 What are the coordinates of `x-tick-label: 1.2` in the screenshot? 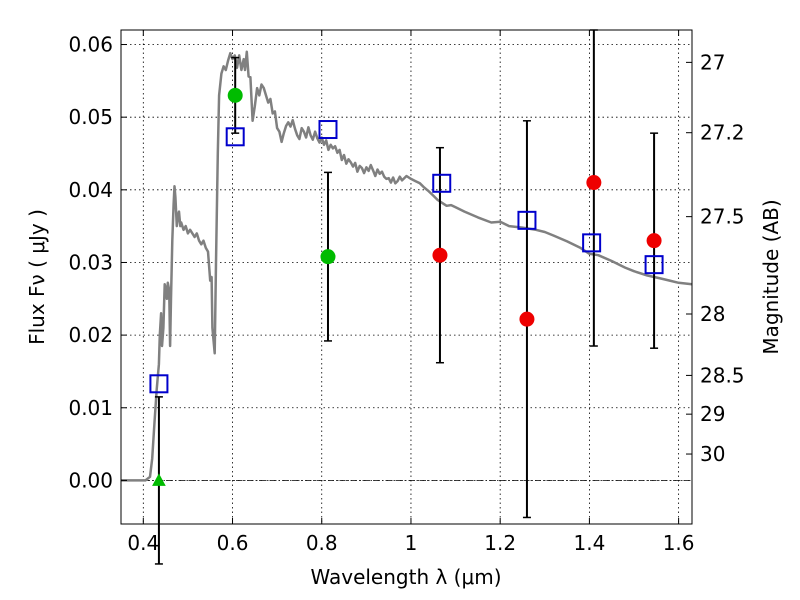 It's located at (500, 543).